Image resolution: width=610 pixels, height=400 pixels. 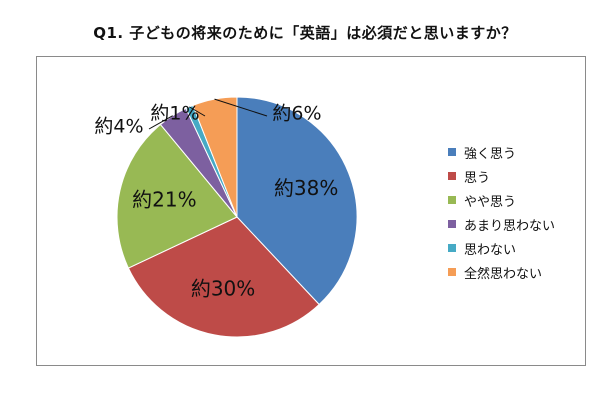 What do you see at coordinates (501, 176) in the screenshot?
I see `legend-item-2: 思う` at bounding box center [501, 176].